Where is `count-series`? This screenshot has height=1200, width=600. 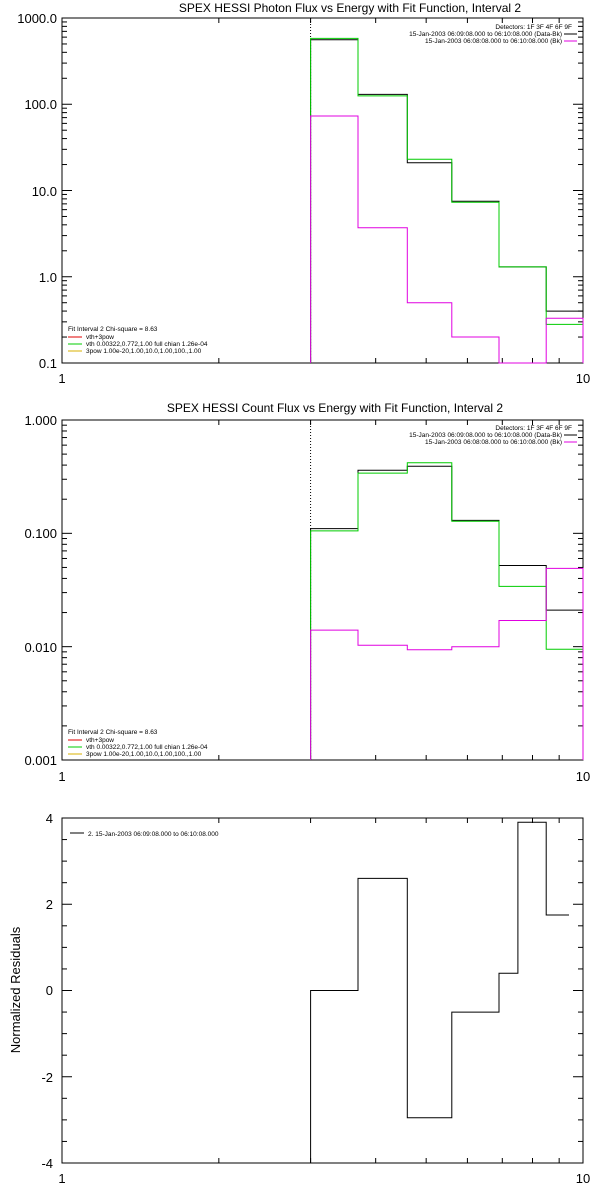
count-series is located at coordinates (447, 590).